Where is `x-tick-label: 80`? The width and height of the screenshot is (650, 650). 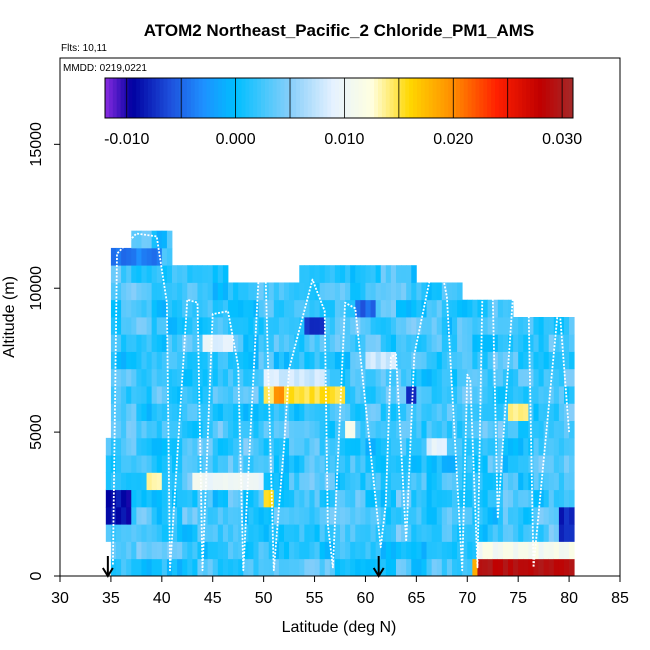
x-tick-label: 80 is located at coordinates (569, 598).